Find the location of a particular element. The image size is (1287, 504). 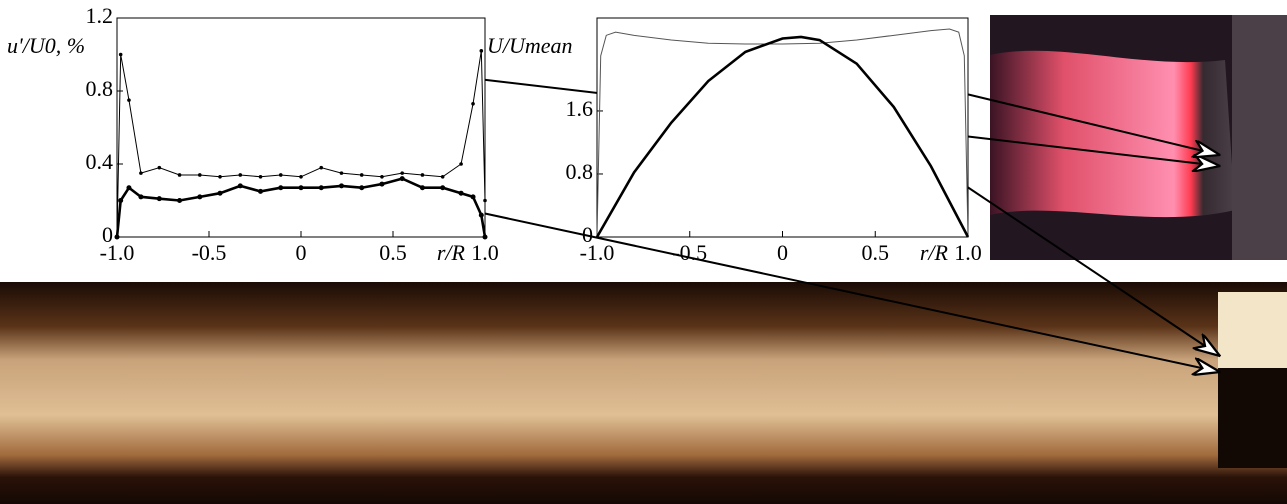

photo-top is located at coordinates (1138, 137).